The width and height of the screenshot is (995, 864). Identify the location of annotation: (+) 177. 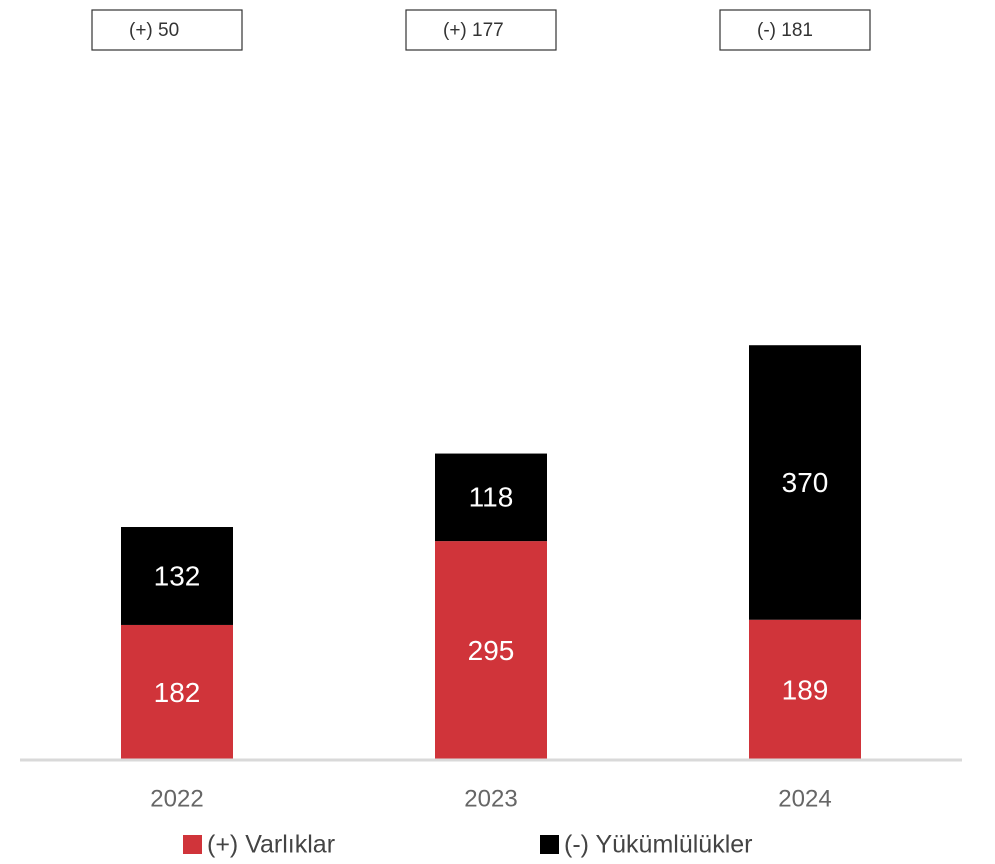
(473, 30).